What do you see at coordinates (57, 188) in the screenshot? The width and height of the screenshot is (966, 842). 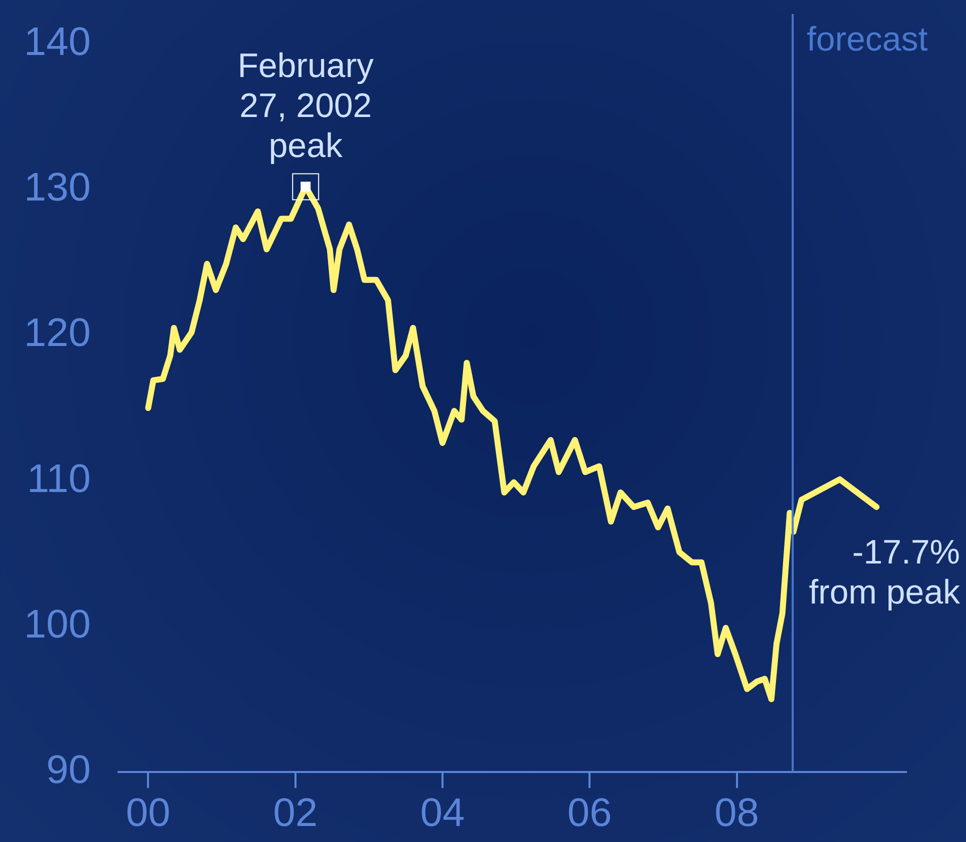 I see `y-tick-label: 130` at bounding box center [57, 188].